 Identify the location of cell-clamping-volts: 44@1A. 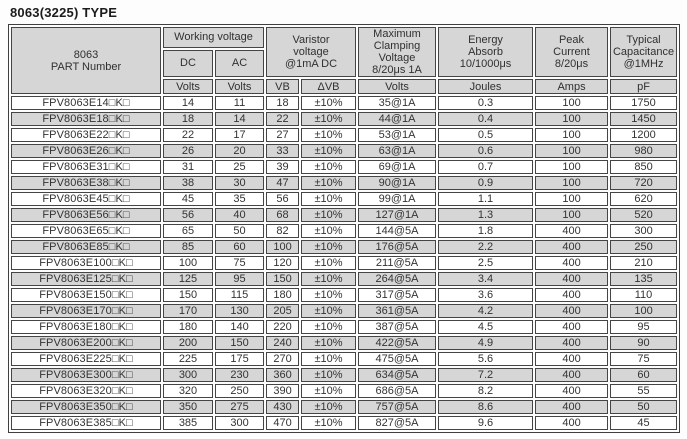
(397, 119).